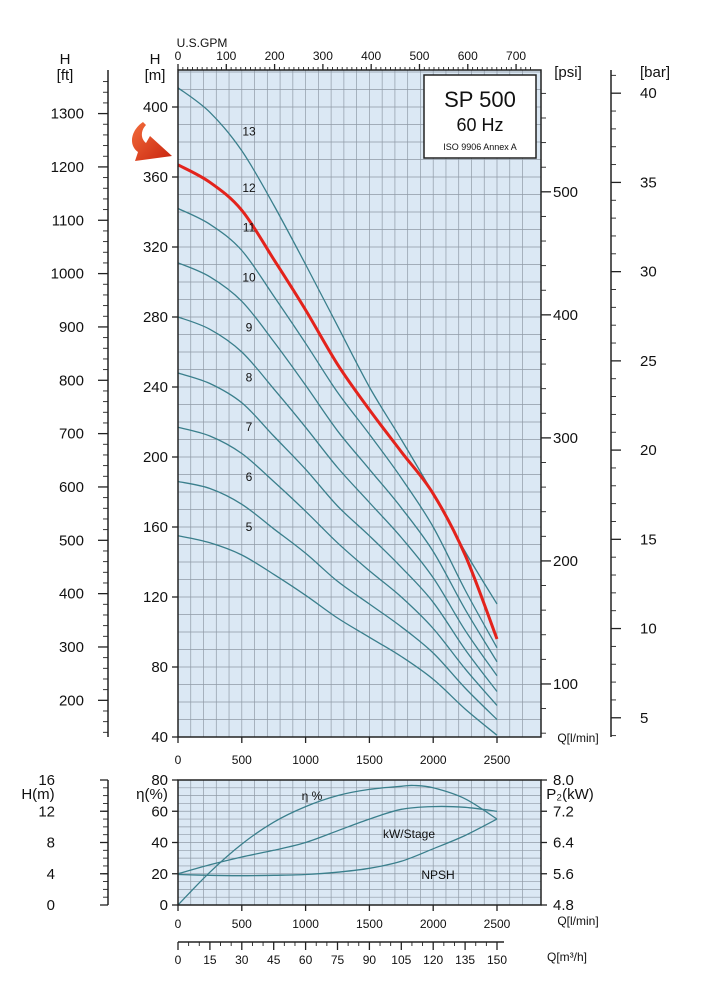 Image resolution: width=726 pixels, height=1000 pixels. I want to click on h-m-tick-label: 240, so click(155, 387).